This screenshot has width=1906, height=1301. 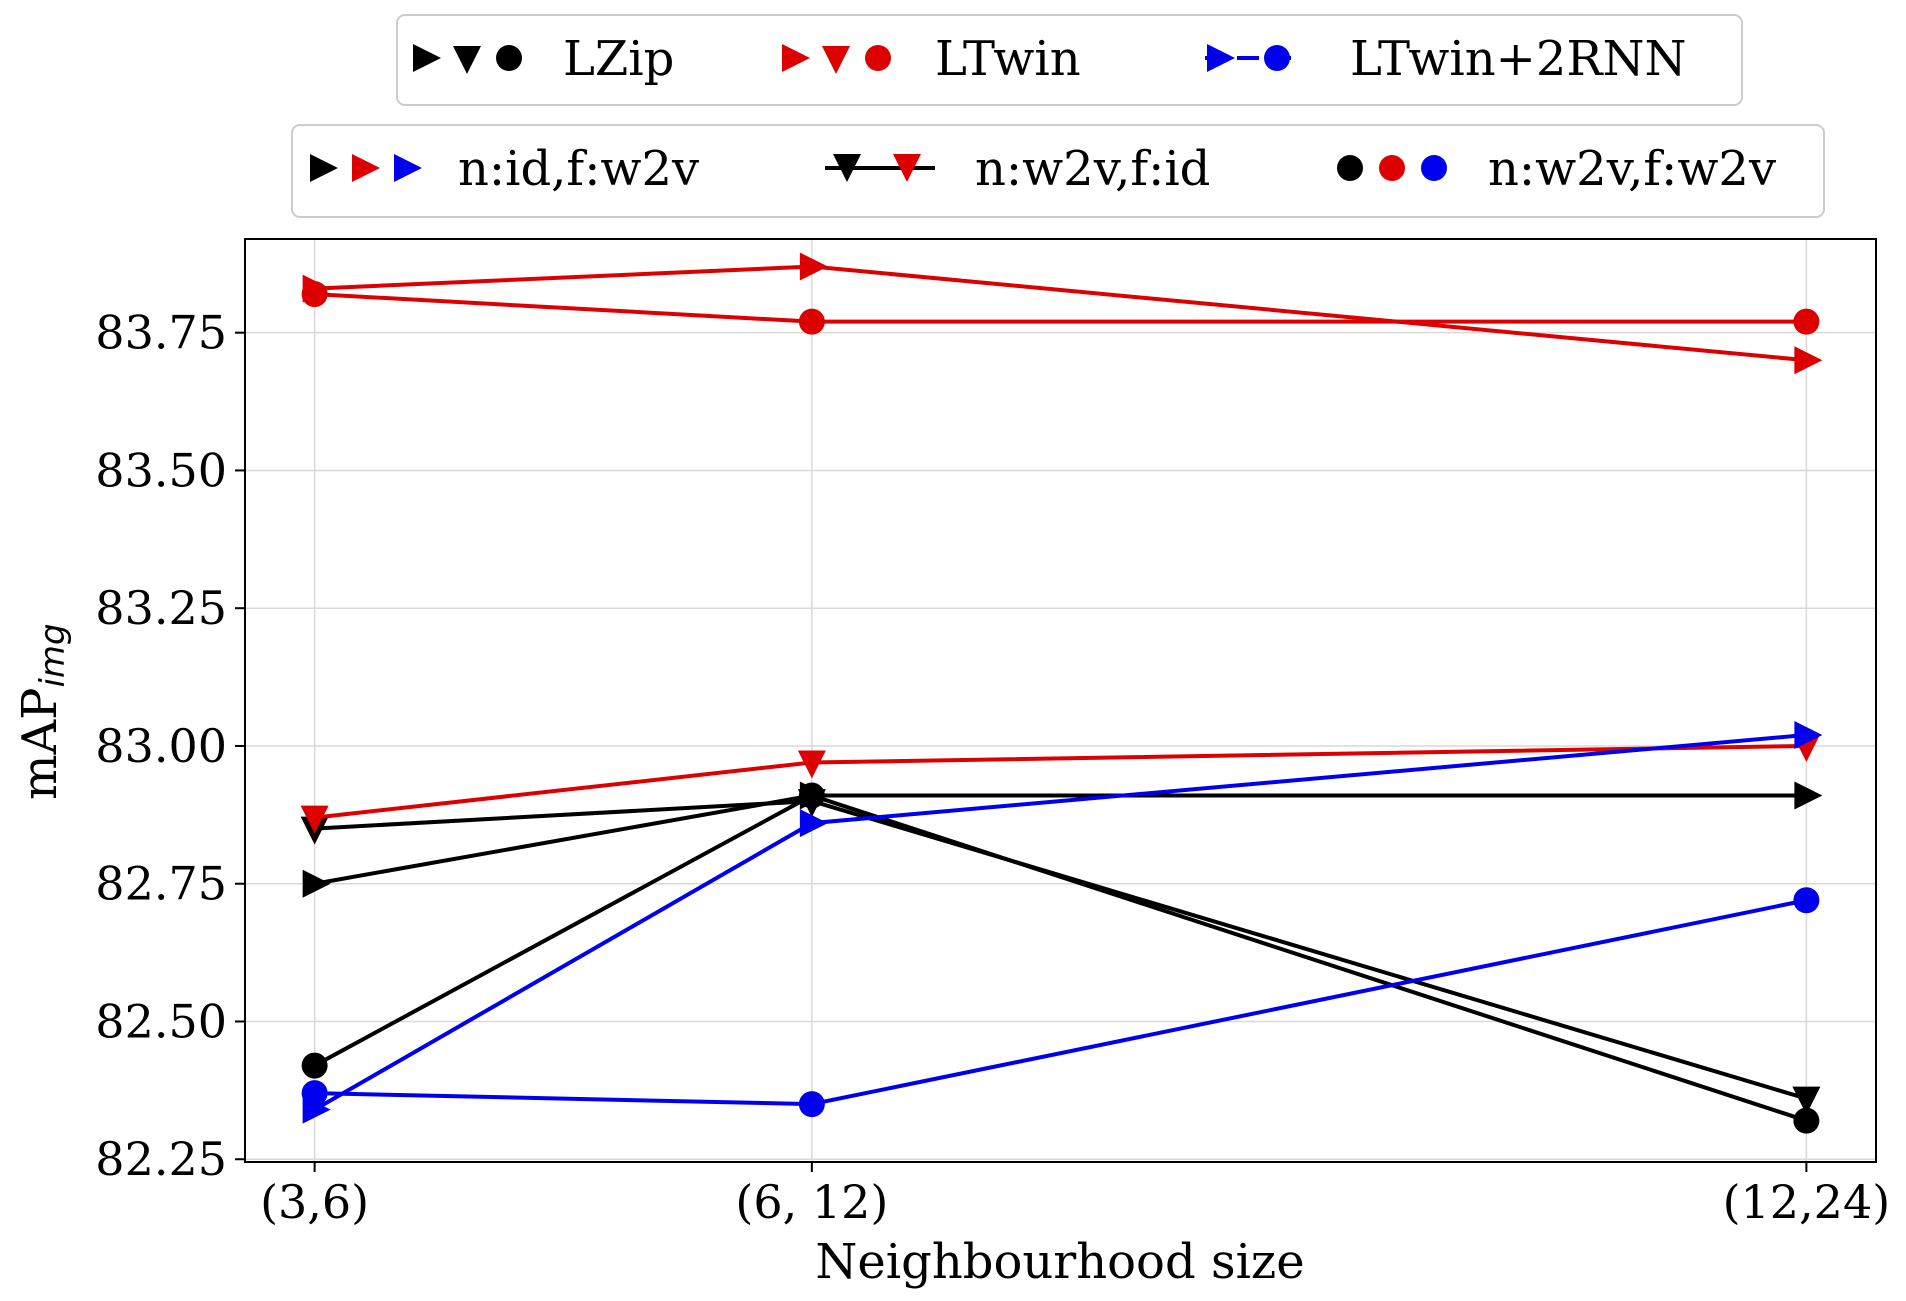 I want to click on series-ltwin-2rnn-n-w2v-f-w2v, so click(x=1060, y=1002).